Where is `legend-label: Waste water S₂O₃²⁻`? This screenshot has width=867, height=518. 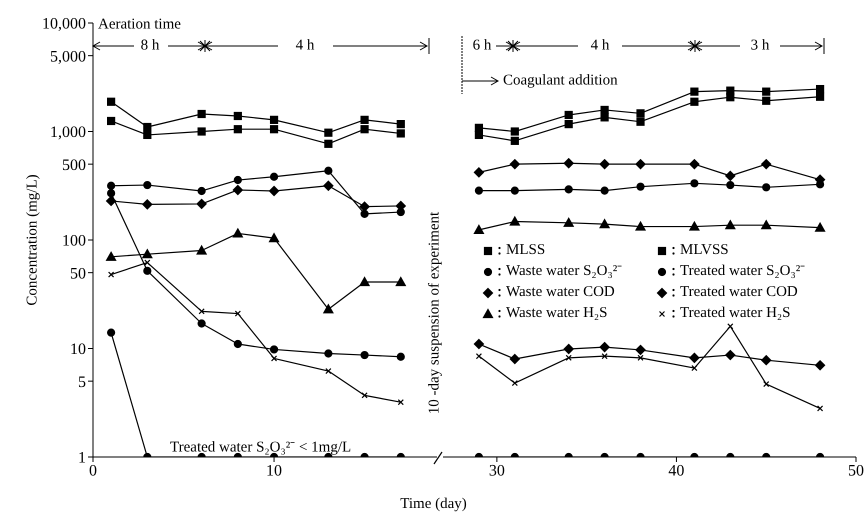 legend-label: Waste water S₂O₃²⁻ is located at coordinates (564, 271).